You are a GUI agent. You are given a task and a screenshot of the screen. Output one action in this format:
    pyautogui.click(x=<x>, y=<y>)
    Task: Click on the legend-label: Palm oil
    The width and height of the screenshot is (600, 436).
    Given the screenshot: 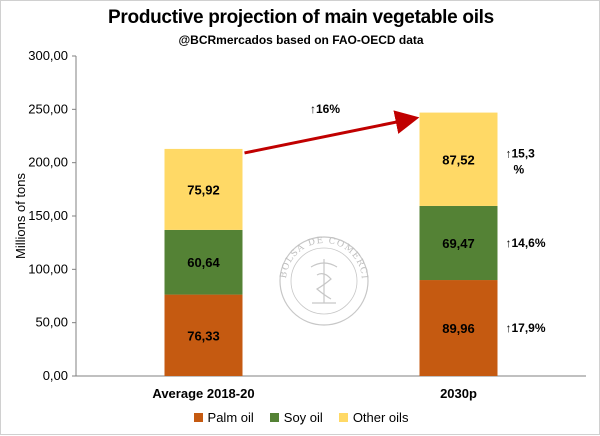 What is the action you would take?
    pyautogui.click(x=230, y=417)
    